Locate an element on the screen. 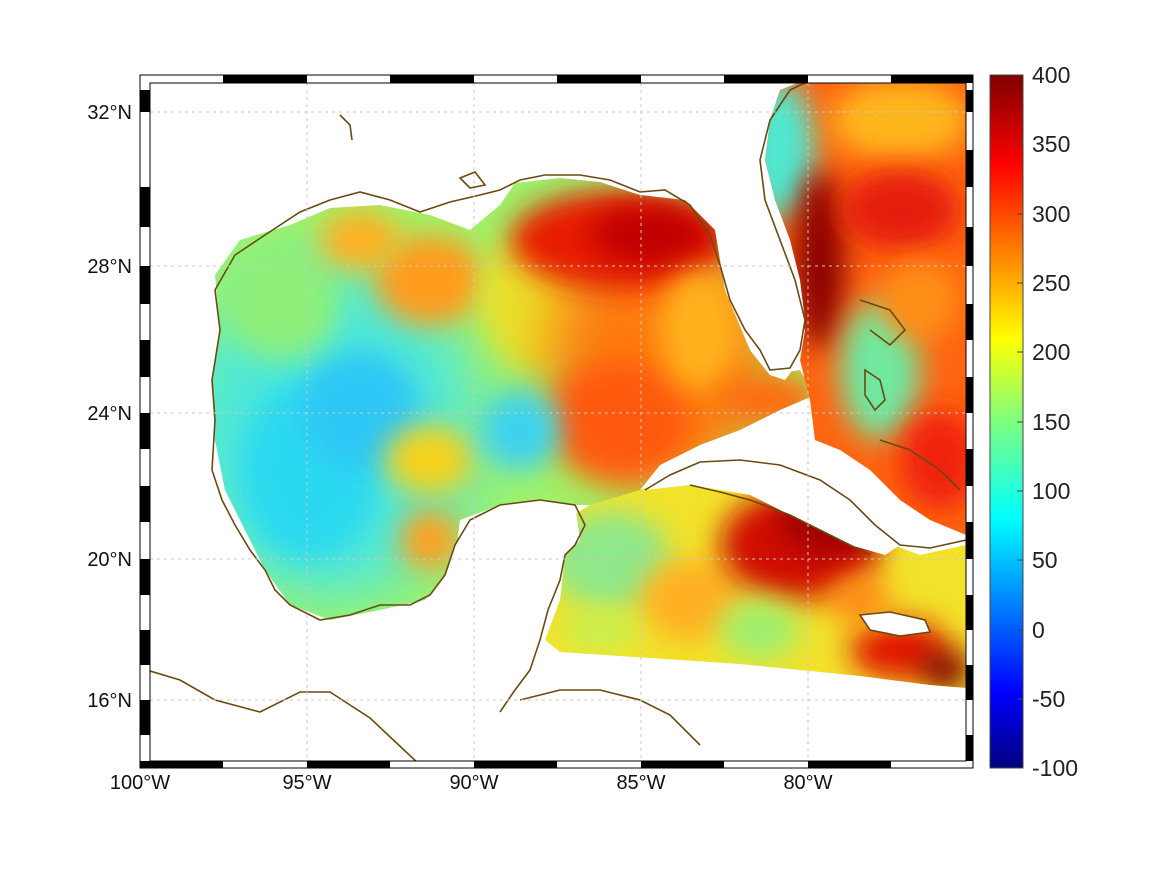 This screenshot has width=1167, height=875. colorbar-tick-400: 400 is located at coordinates (1051, 75).